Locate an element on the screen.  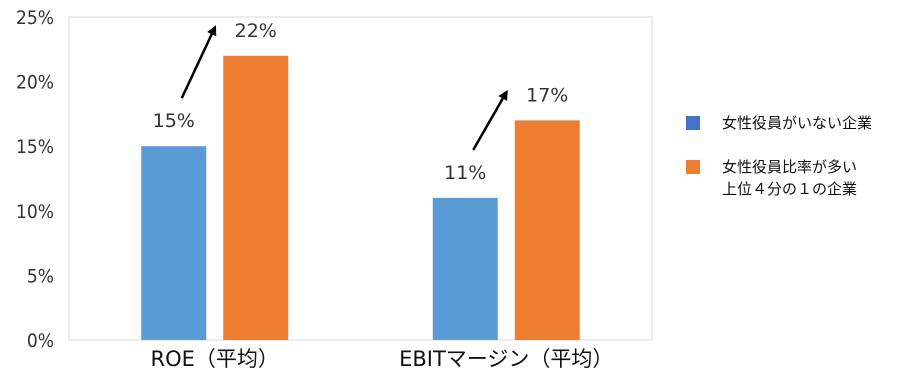
legend-item-no-female-directors: 女性役員がいない企業 is located at coordinates (800, 123).